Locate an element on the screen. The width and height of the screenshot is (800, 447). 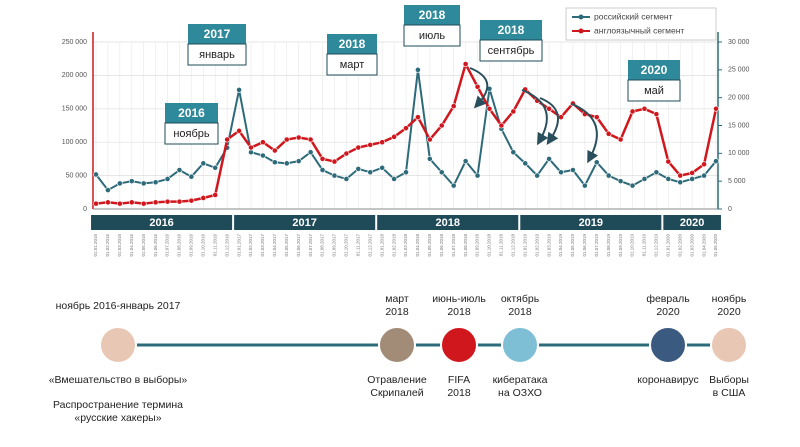
x-tick-label: 01.01.2017 is located at coordinates (238, 245).